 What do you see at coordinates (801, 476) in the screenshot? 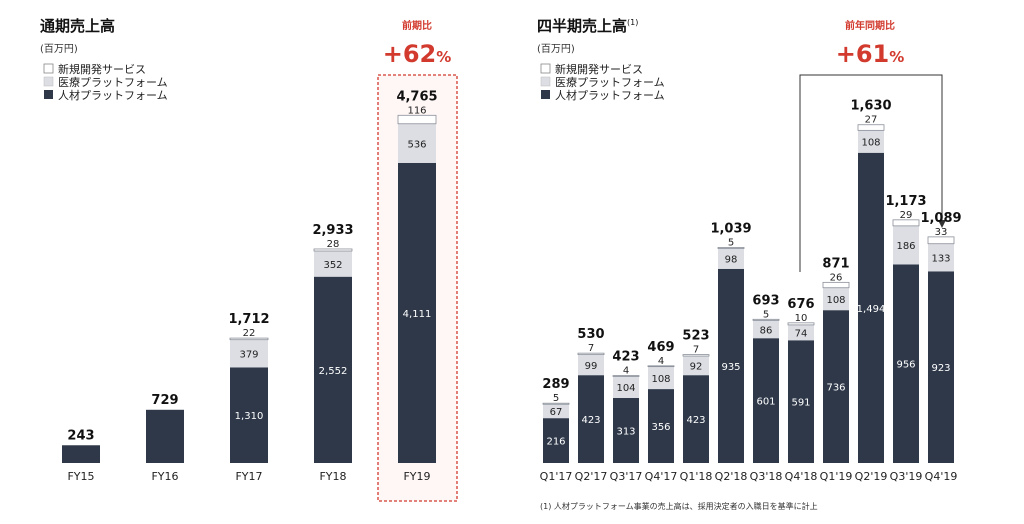
I see `x-tick-label: Q4'18` at bounding box center [801, 476].